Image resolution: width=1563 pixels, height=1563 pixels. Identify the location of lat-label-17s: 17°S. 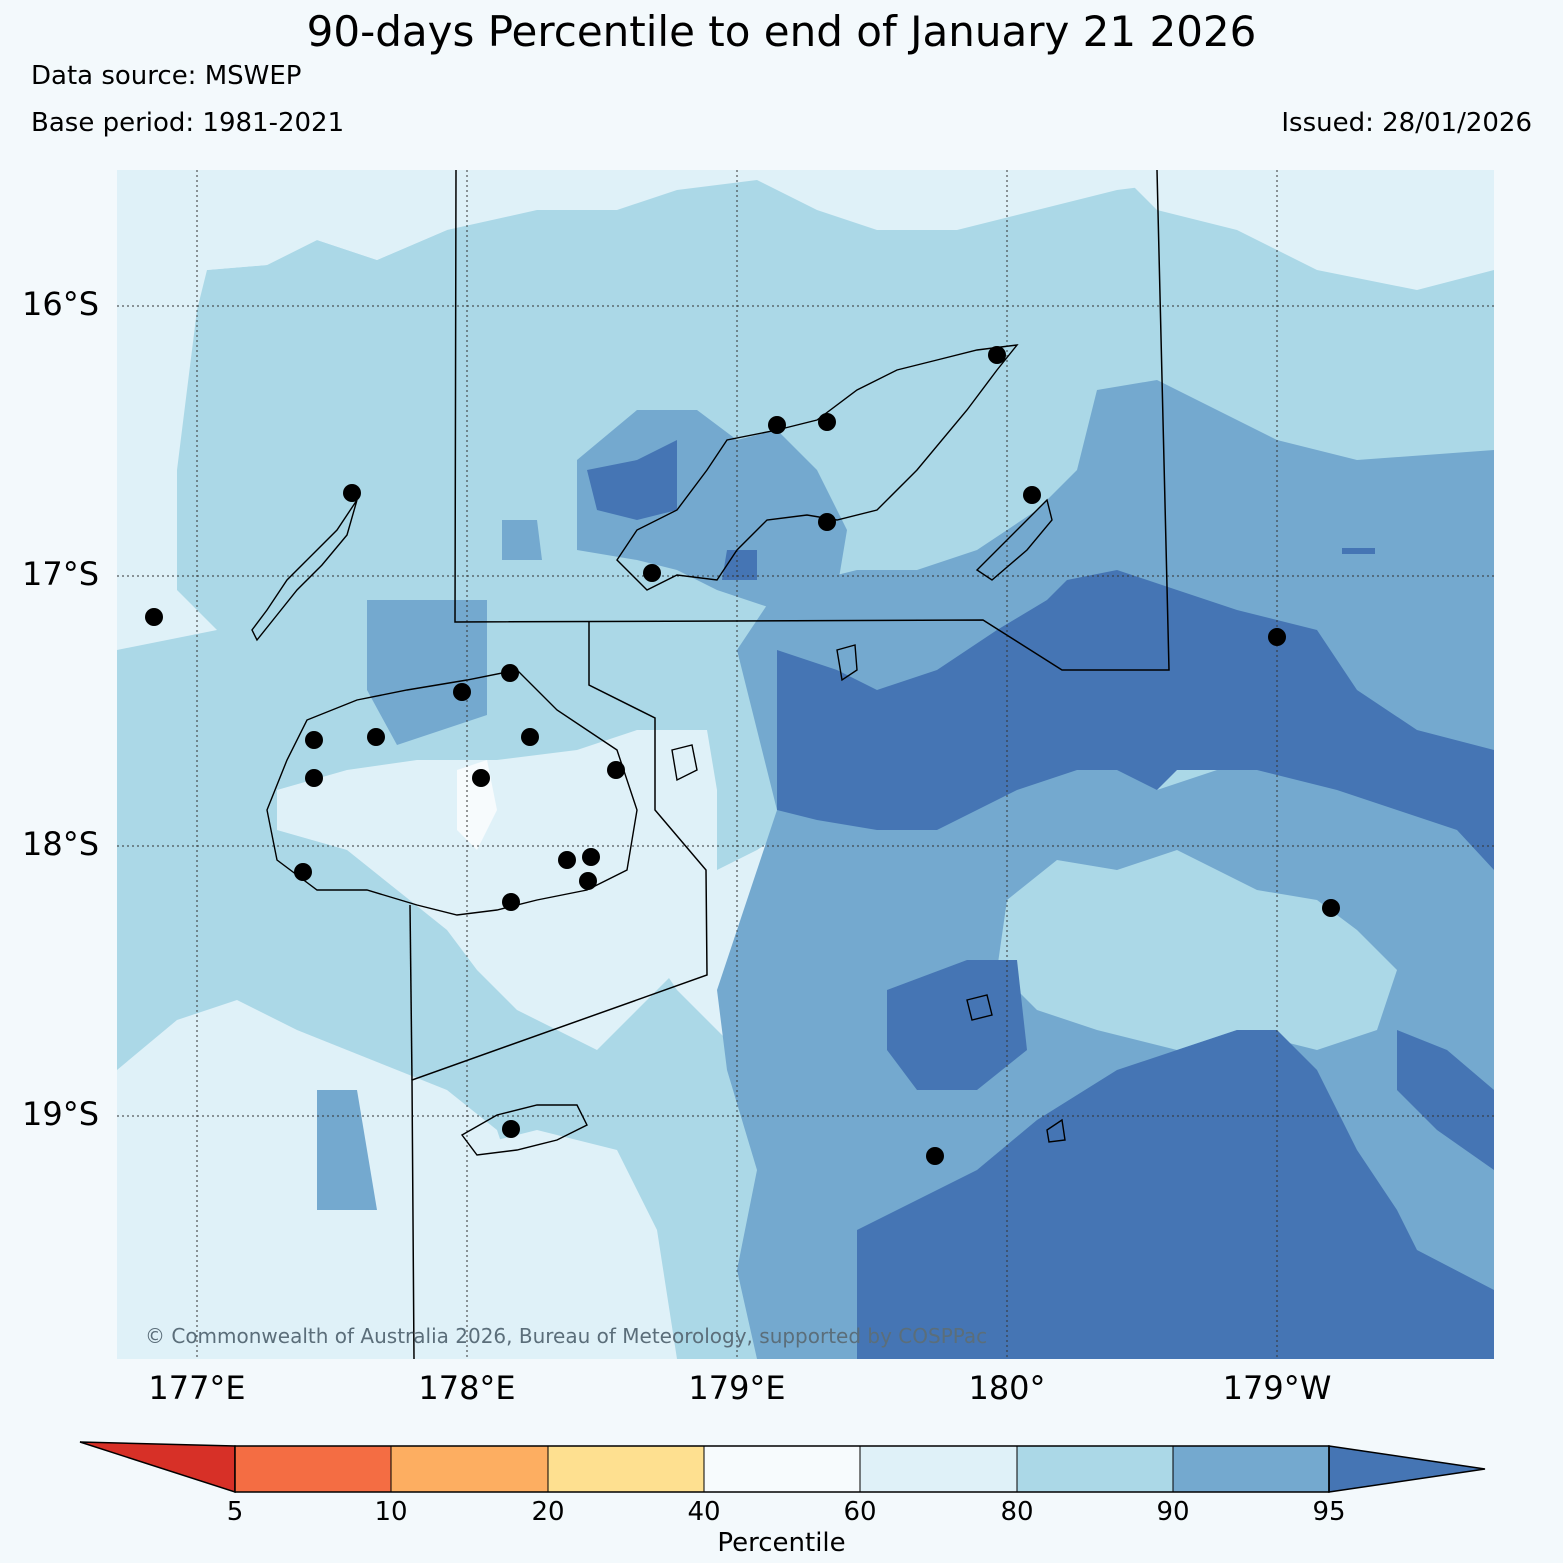
(61, 574).